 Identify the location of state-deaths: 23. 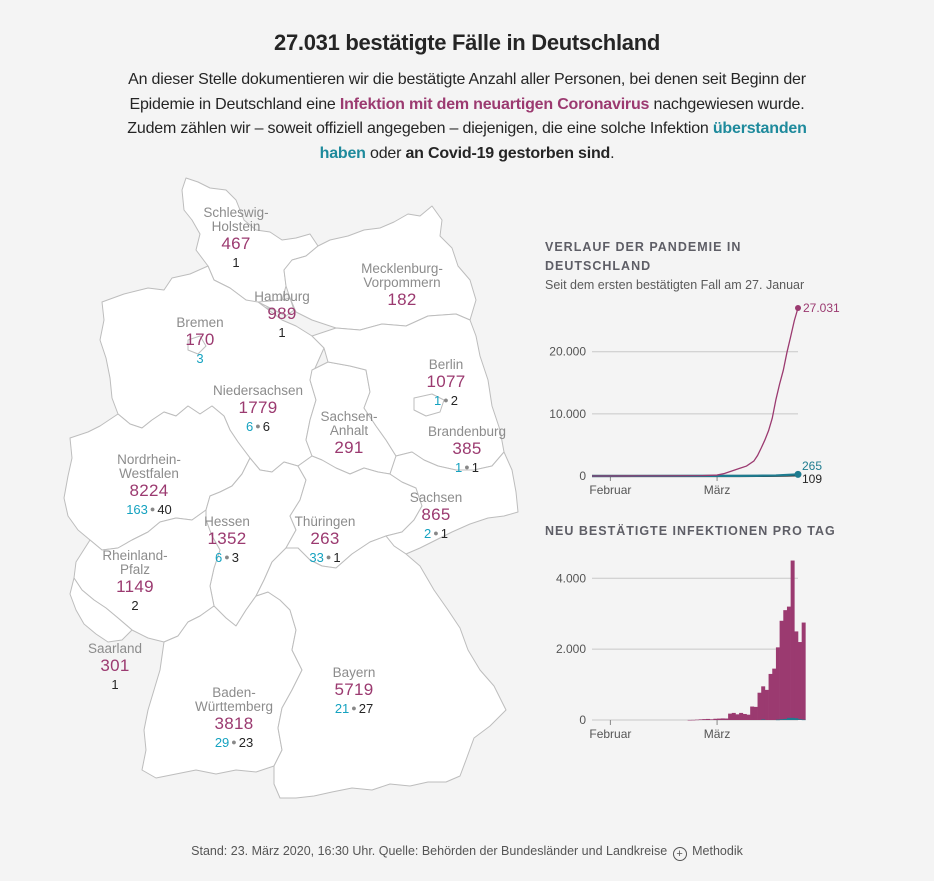
(246, 742).